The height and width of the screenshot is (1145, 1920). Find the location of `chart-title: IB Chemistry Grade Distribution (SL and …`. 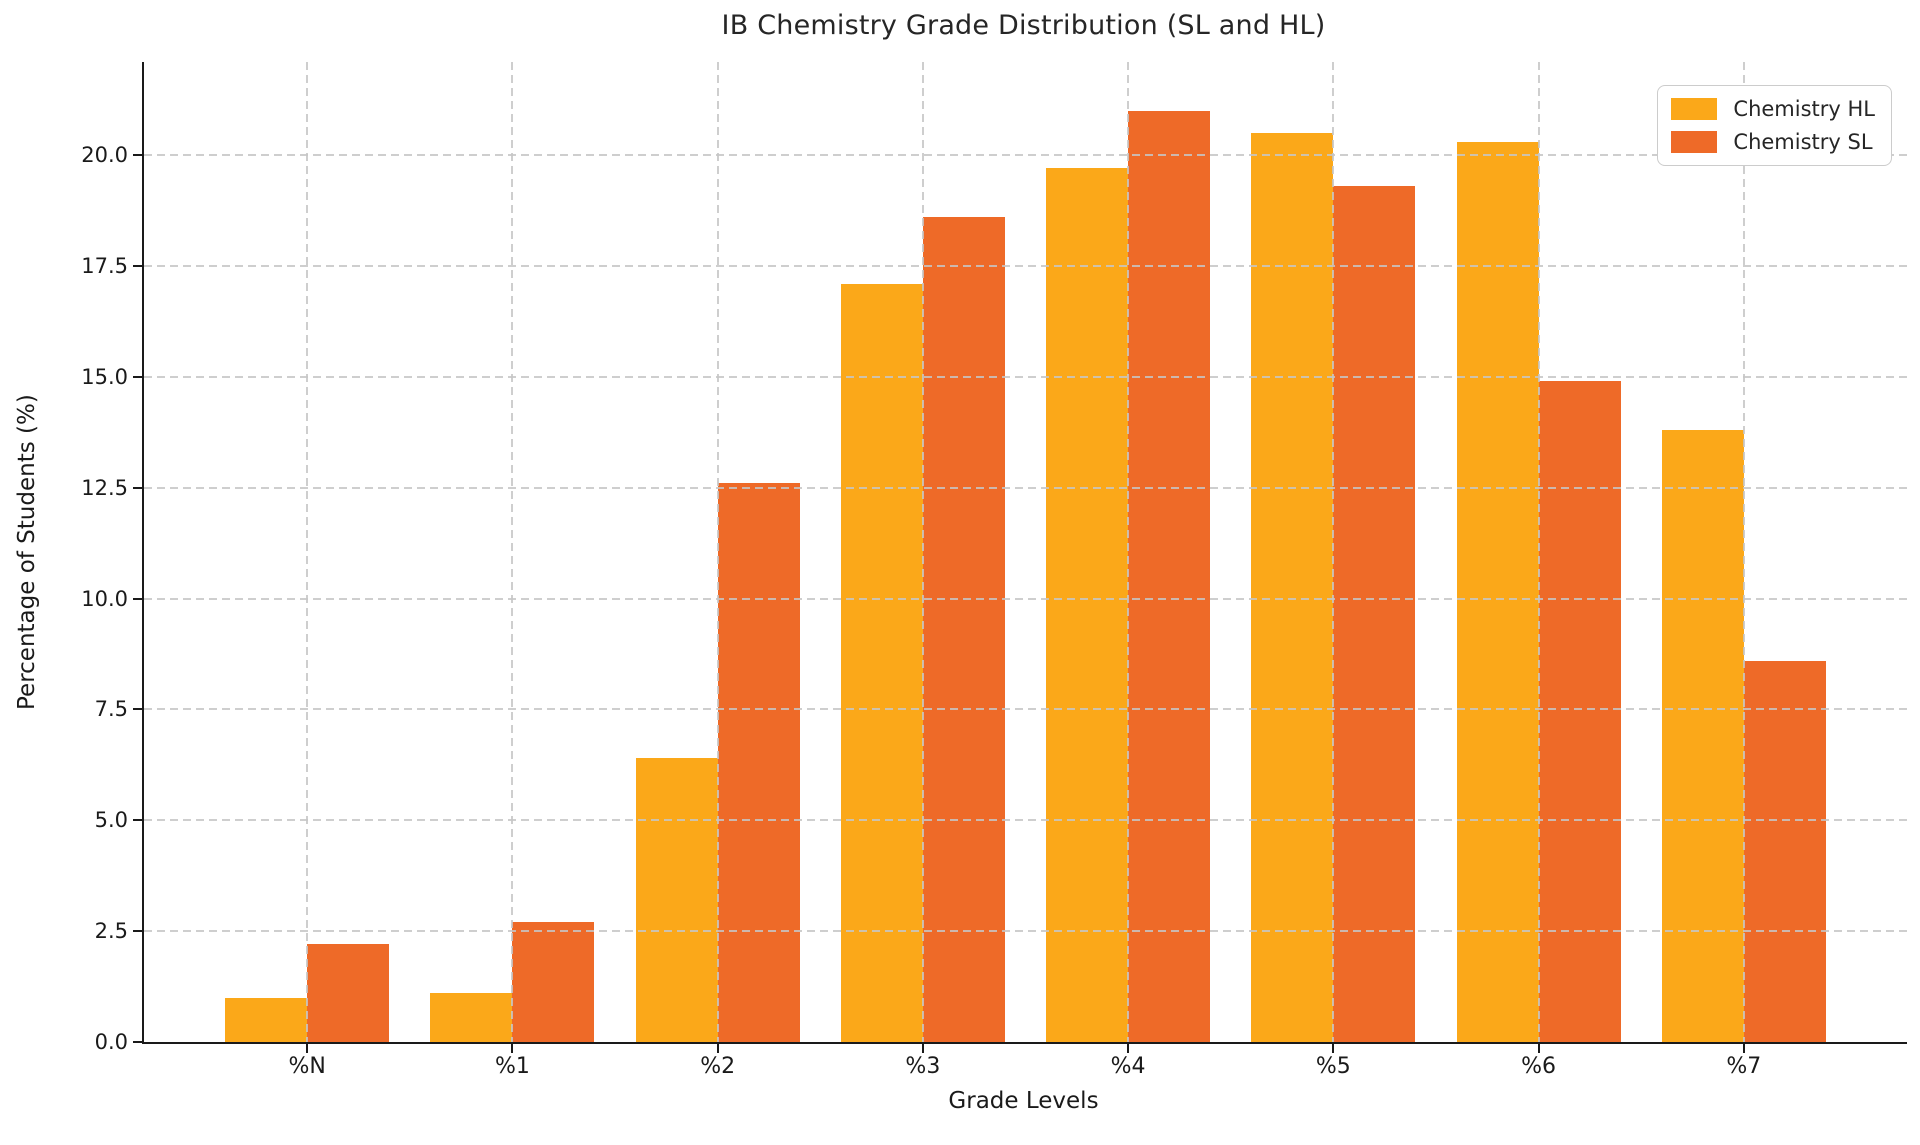

chart-title: IB Chemistry Grade Distribution (SL and … is located at coordinates (1023, 25).